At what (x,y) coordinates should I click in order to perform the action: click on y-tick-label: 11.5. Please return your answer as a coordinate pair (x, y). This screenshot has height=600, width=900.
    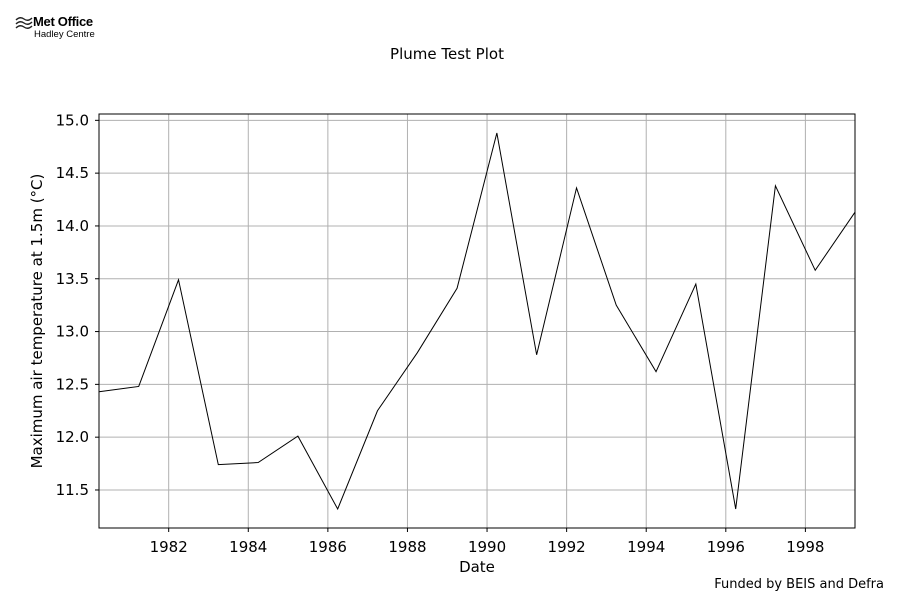
    Looking at the image, I should click on (72, 490).